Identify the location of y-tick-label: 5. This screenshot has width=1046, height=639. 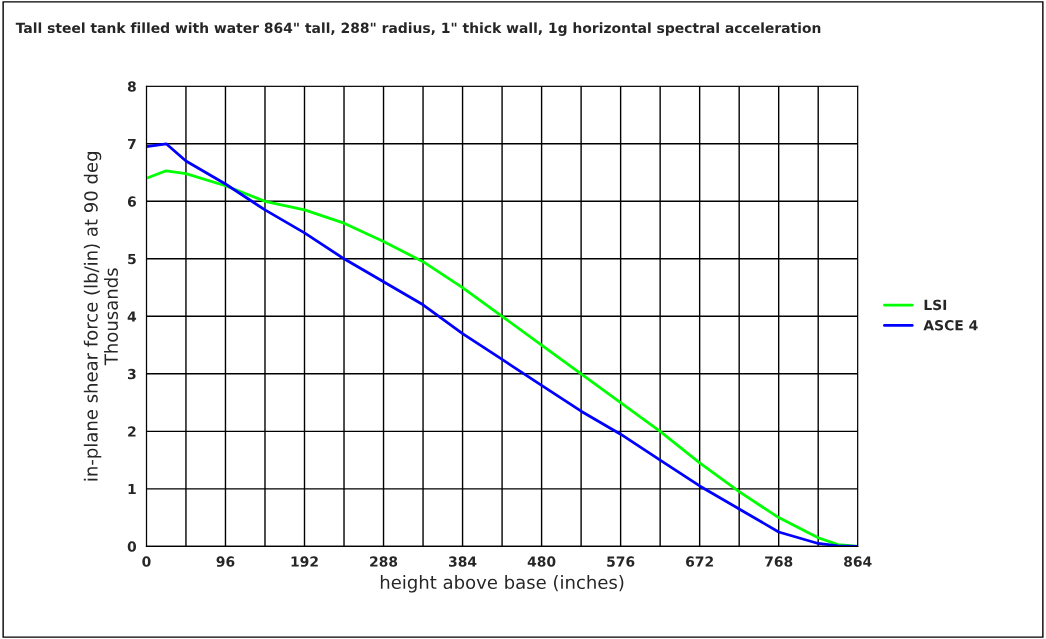
(132, 259).